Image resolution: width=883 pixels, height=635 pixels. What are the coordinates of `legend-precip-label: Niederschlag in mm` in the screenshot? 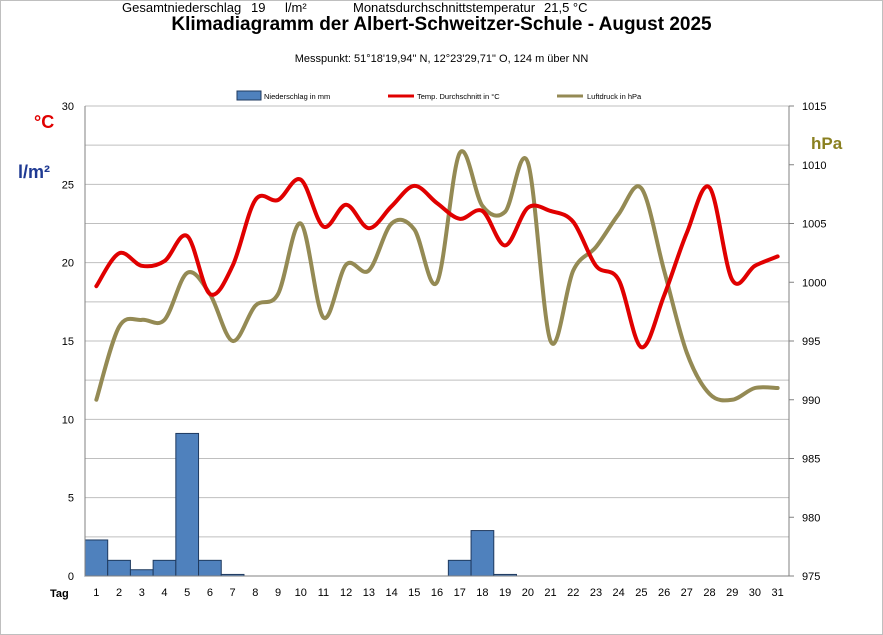 It's located at (297, 96).